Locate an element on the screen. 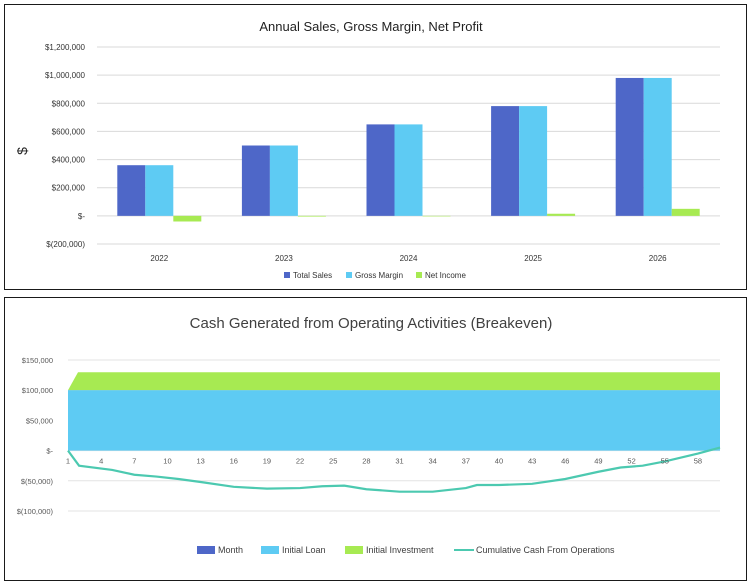 This screenshot has width=753, height=586. x-tick-label: 46 is located at coordinates (565, 461).